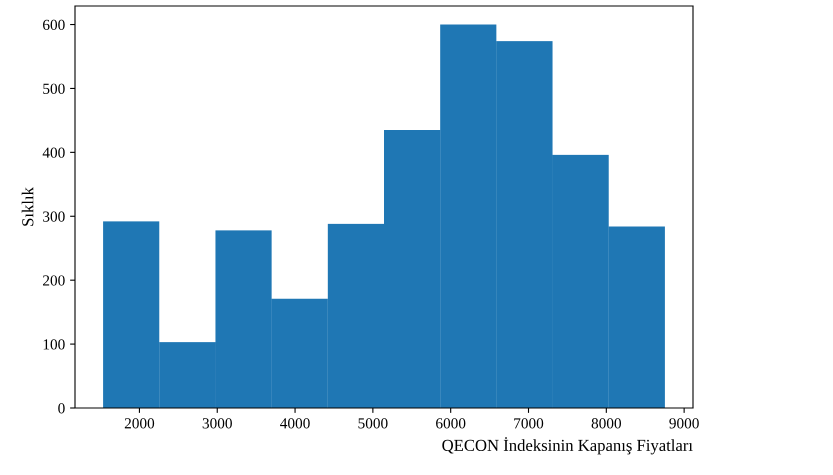  What do you see at coordinates (28, 206) in the screenshot?
I see `y-axis-title: Sıklık` at bounding box center [28, 206].